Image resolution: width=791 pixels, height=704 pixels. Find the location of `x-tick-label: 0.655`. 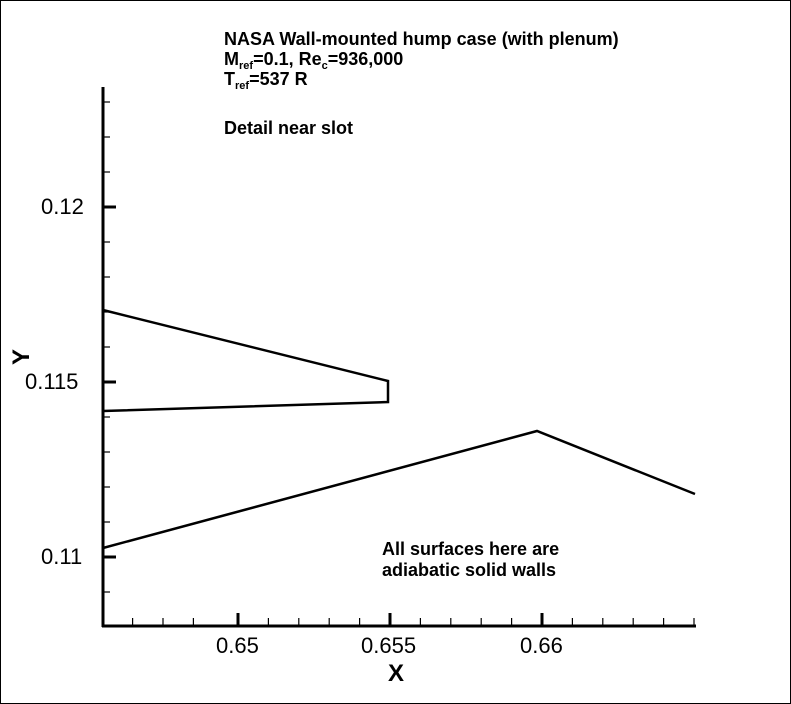

x-tick-label: 0.655 is located at coordinates (389, 645).